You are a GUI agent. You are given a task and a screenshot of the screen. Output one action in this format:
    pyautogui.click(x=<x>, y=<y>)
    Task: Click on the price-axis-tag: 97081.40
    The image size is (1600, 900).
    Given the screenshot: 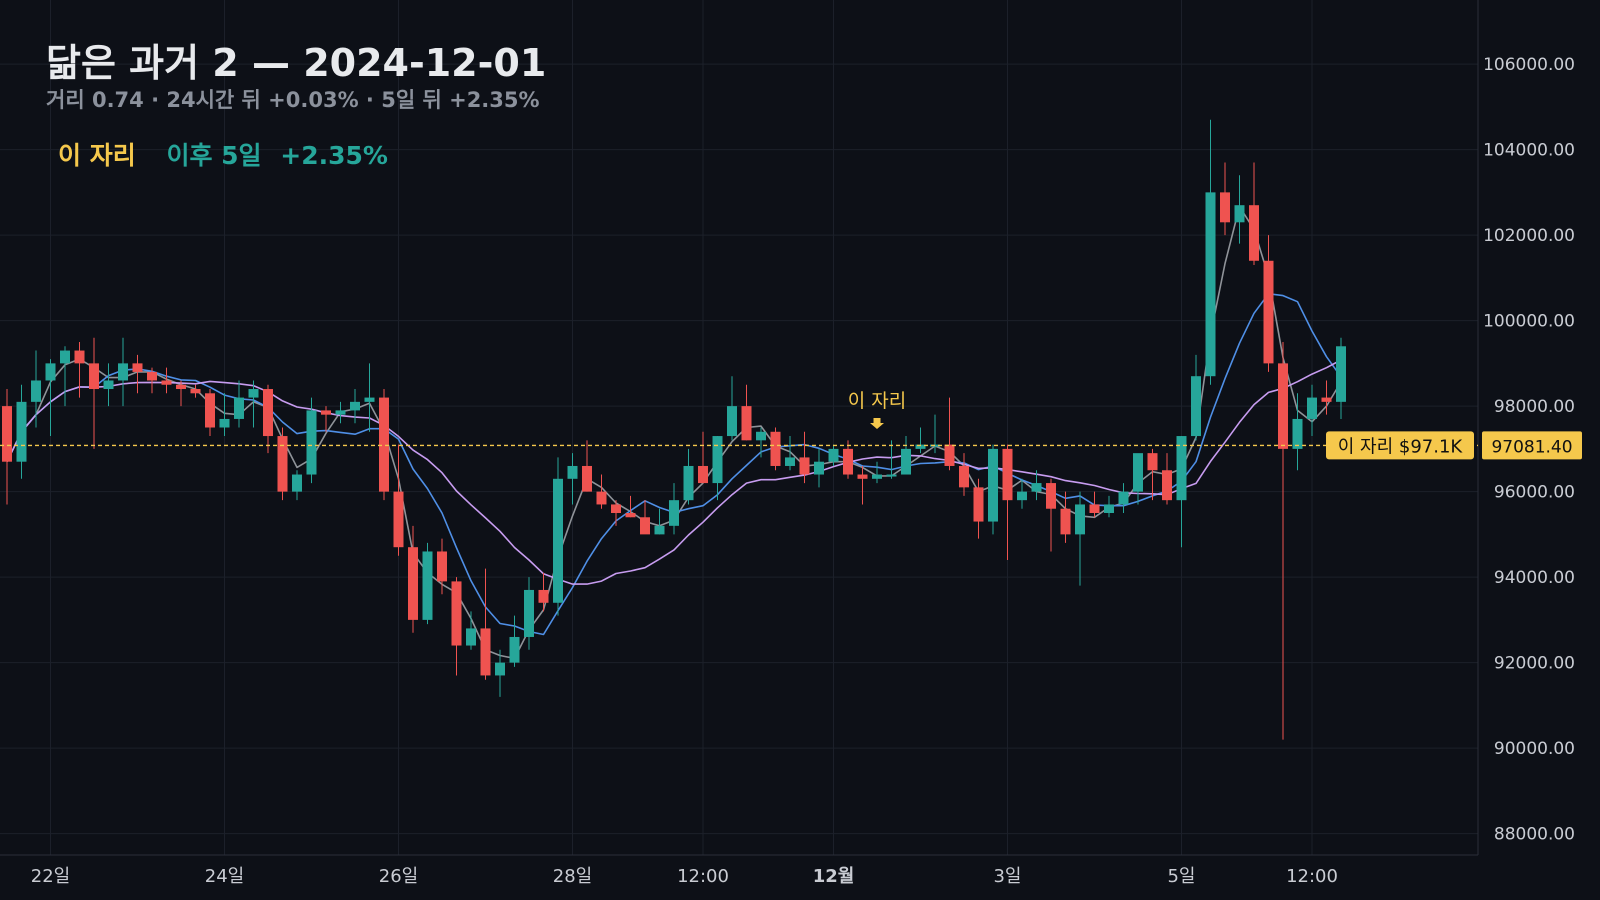 What is the action you would take?
    pyautogui.click(x=1532, y=445)
    